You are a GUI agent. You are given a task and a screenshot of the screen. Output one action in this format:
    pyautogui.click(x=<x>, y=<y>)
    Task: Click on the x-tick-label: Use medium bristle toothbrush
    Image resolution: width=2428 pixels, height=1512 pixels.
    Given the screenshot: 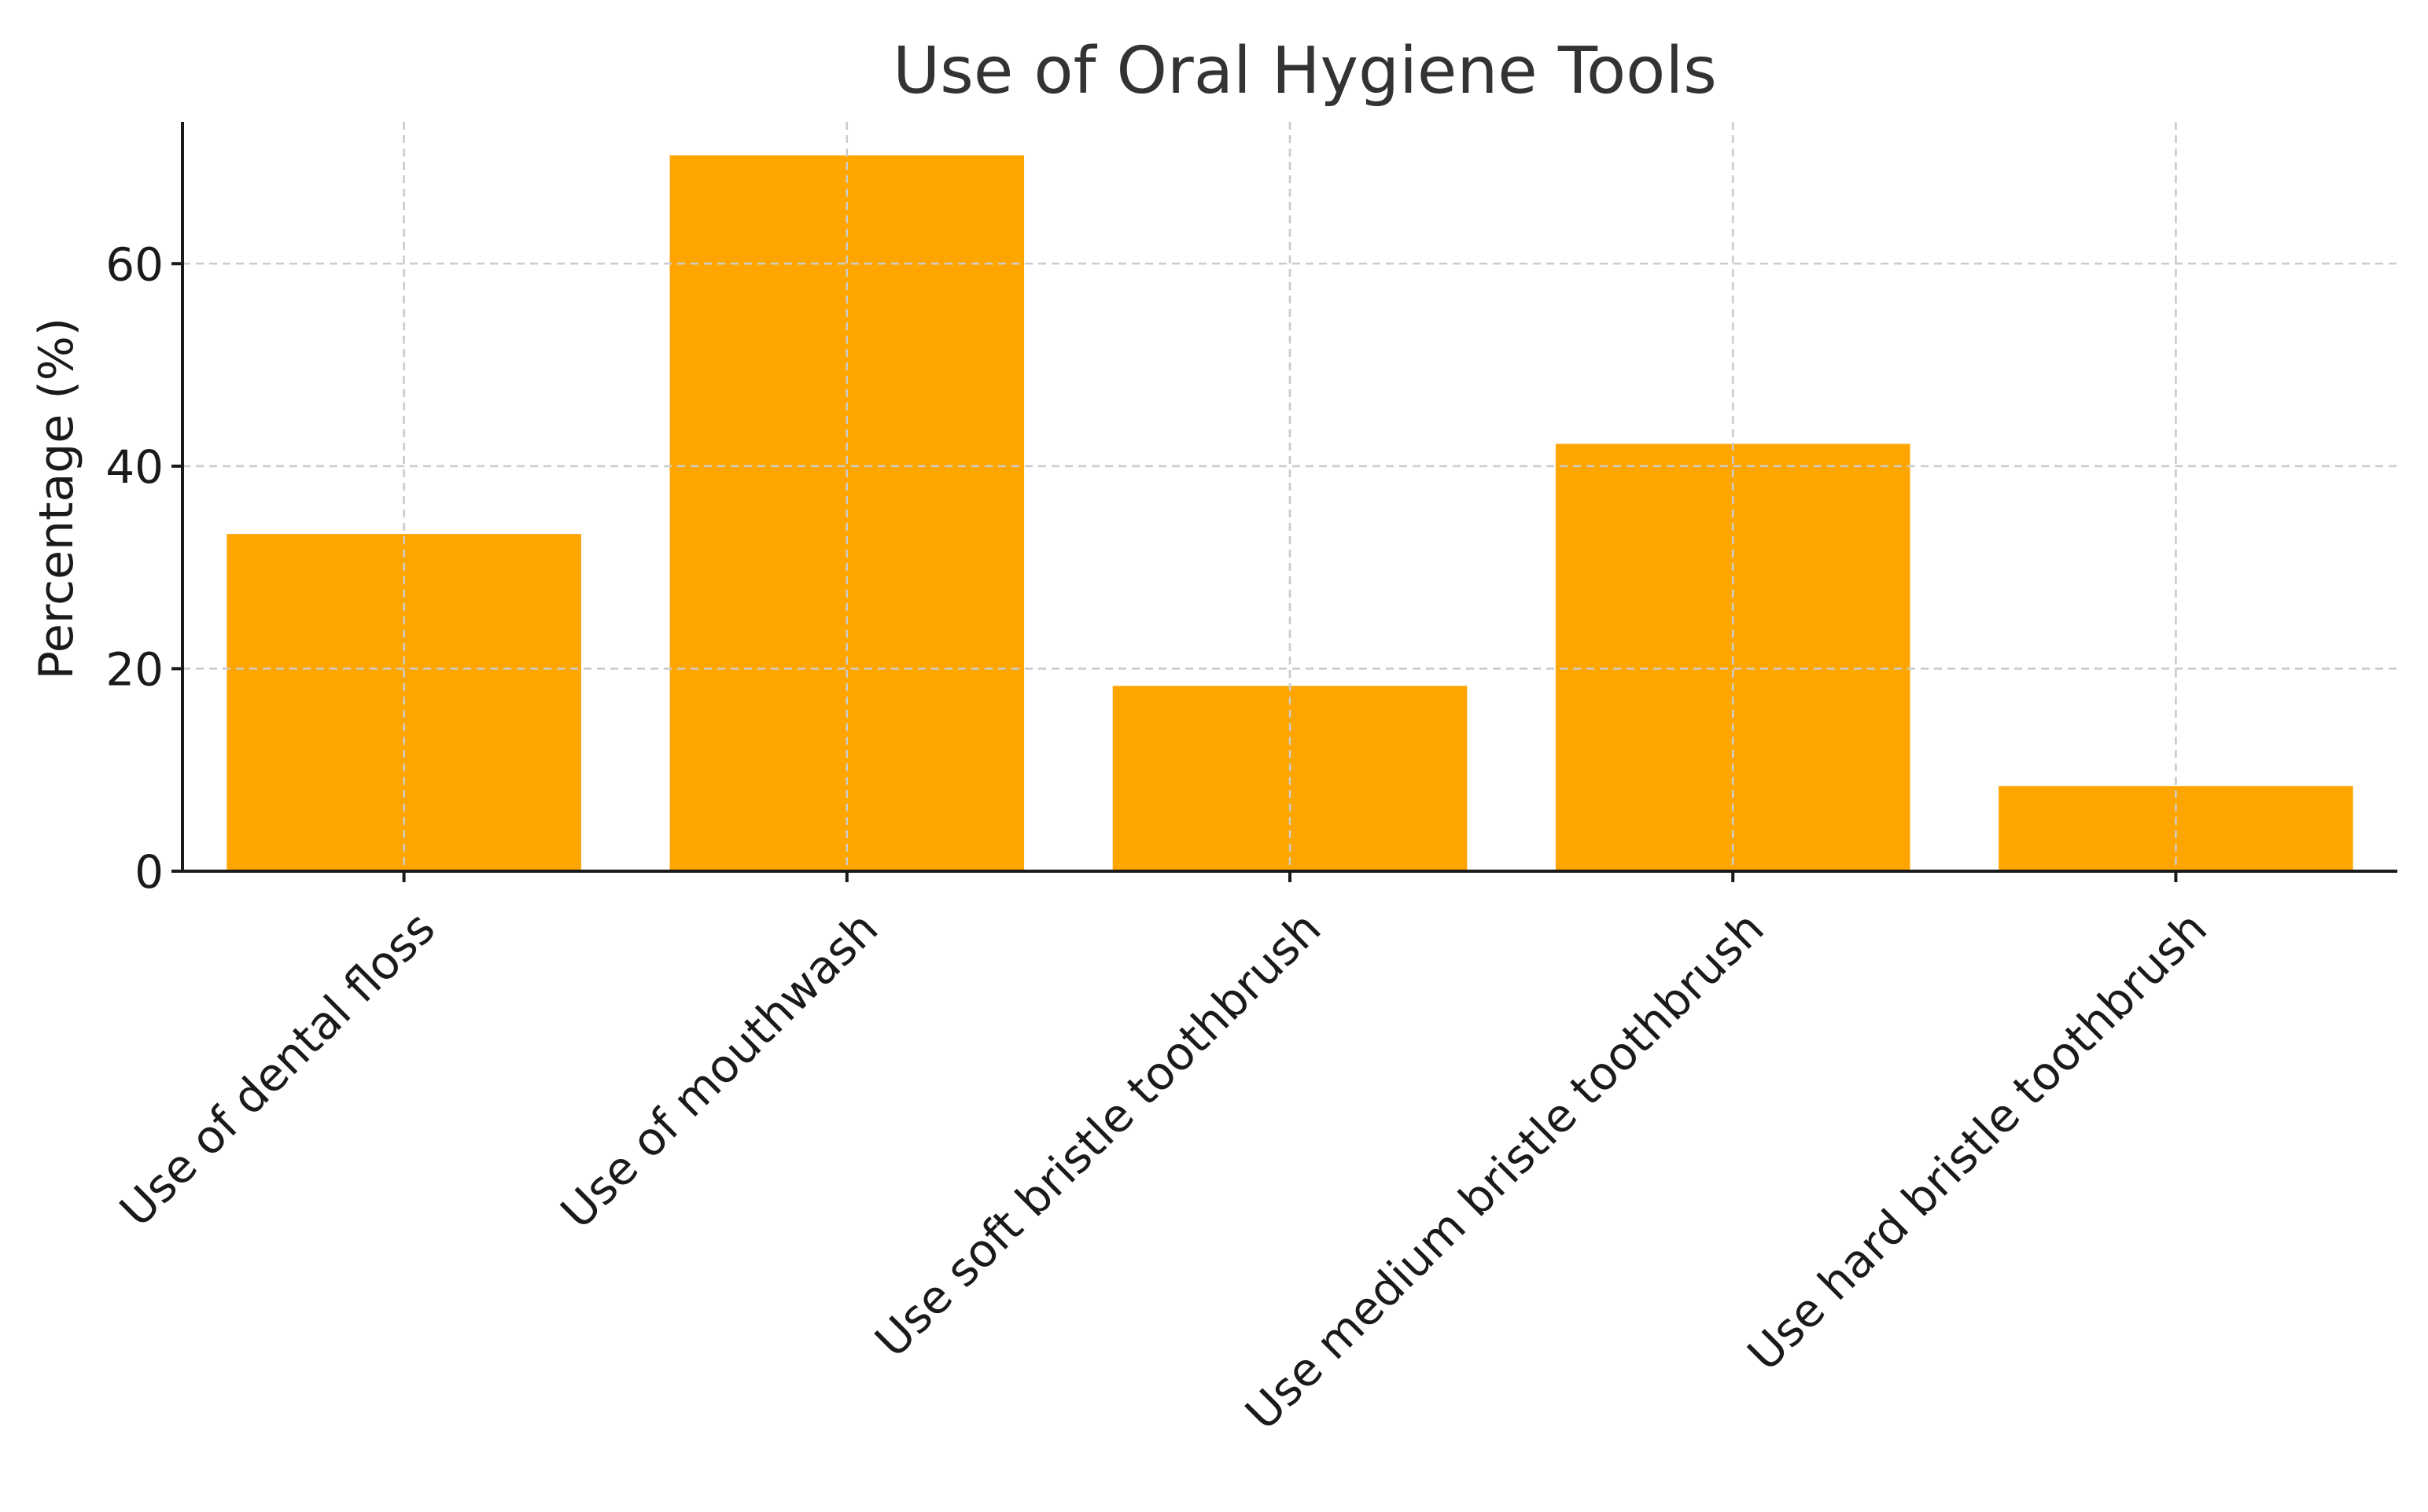 What is the action you would take?
    pyautogui.click(x=1504, y=1170)
    